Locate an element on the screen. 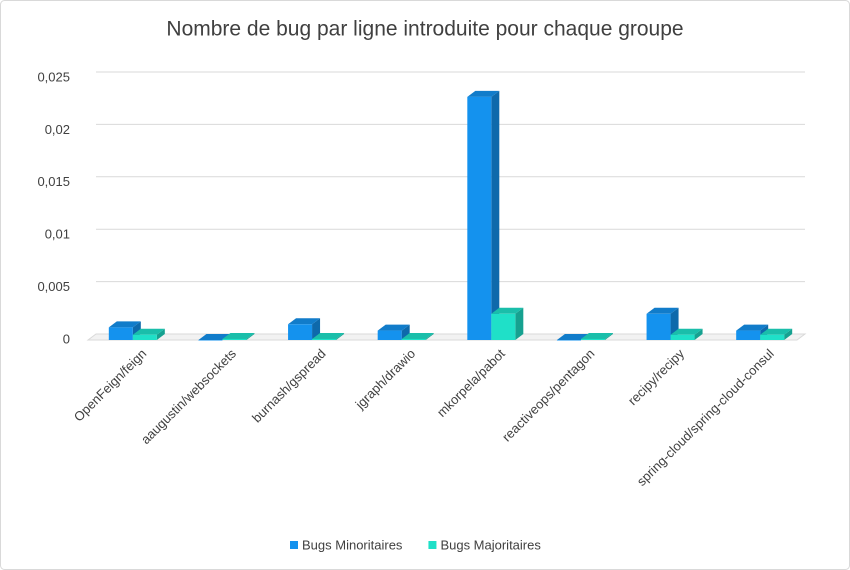  y-tick-label: 0,01 is located at coordinates (57, 234).